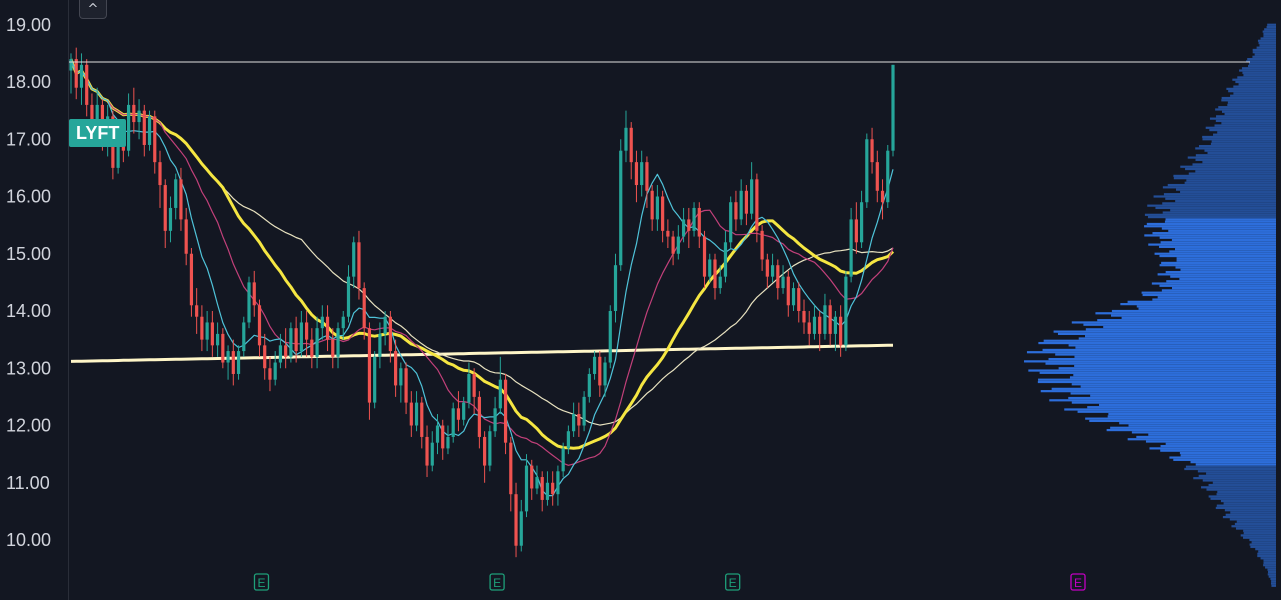  Describe the element at coordinates (93, 9) in the screenshot. I see `collapse-toolbar-button: ^` at that location.